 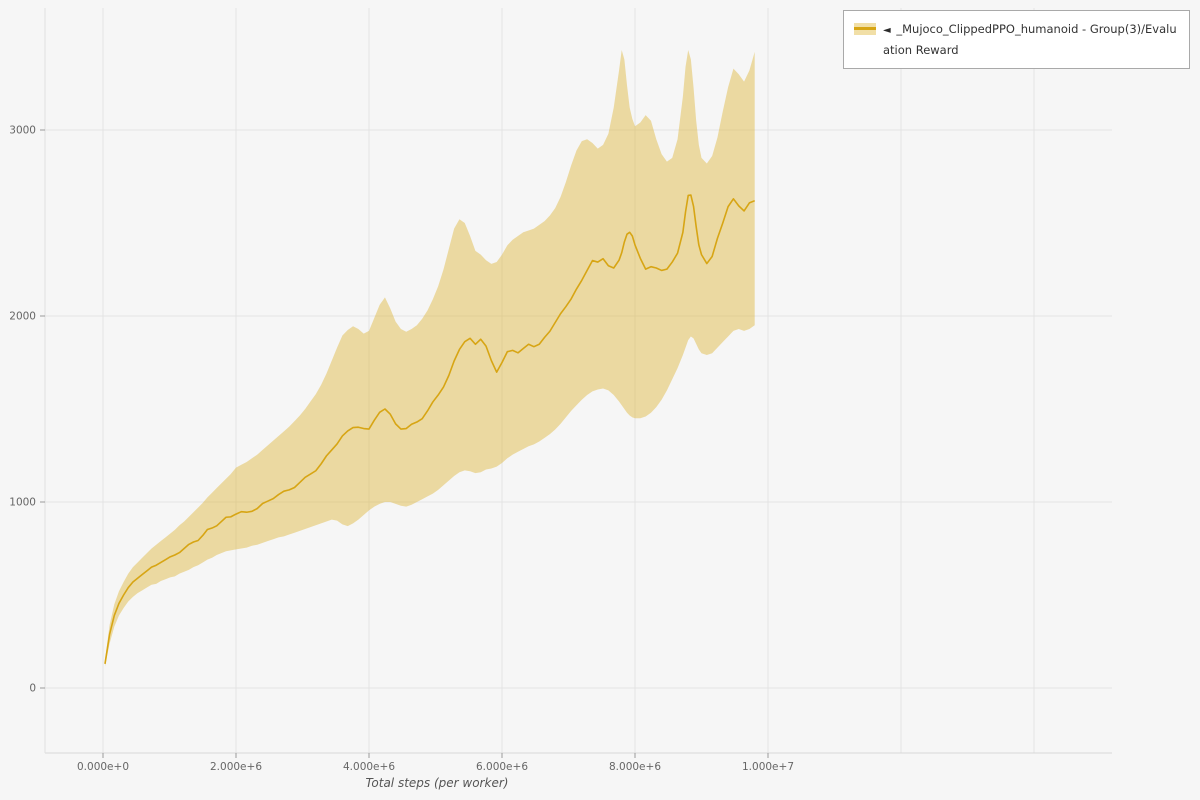 What do you see at coordinates (22, 503) in the screenshot?
I see `y-tick-label: 1000` at bounding box center [22, 503].